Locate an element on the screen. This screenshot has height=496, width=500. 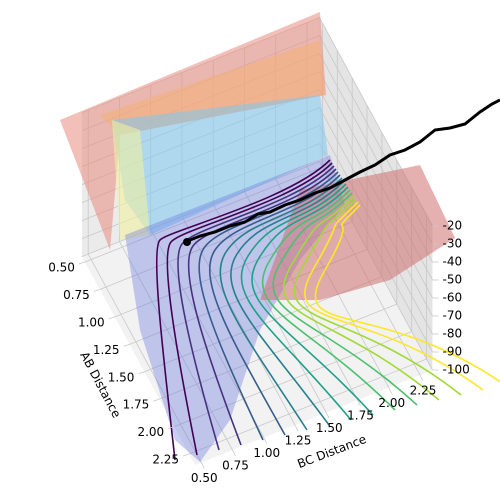
z-tick-label: -20 is located at coordinates (453, 226).